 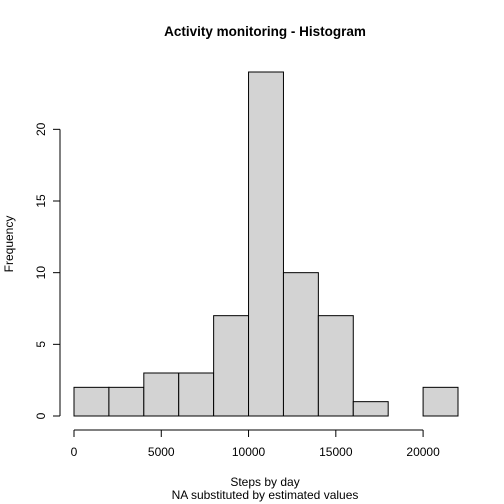 What do you see at coordinates (249, 452) in the screenshot?
I see `x-tick-label: 10000` at bounding box center [249, 452].